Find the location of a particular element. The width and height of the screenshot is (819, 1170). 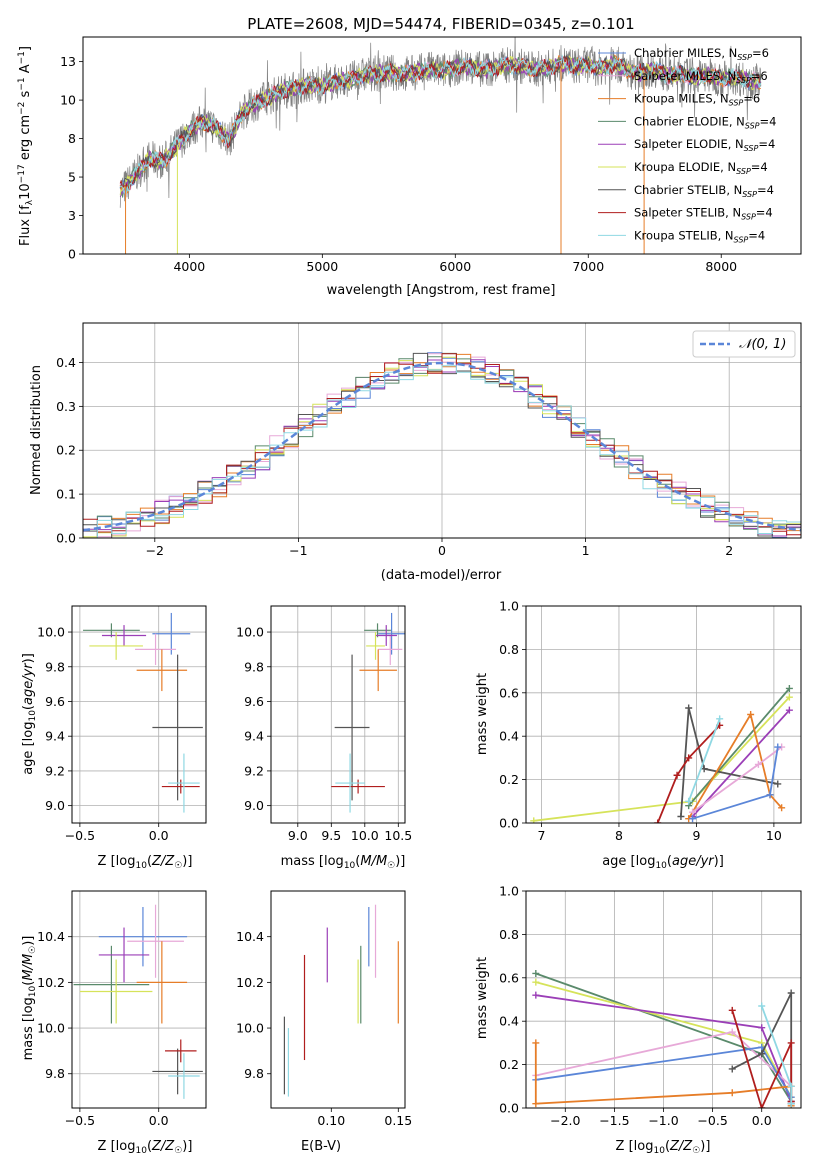

x-tick-label: 7000 is located at coordinates (588, 266).